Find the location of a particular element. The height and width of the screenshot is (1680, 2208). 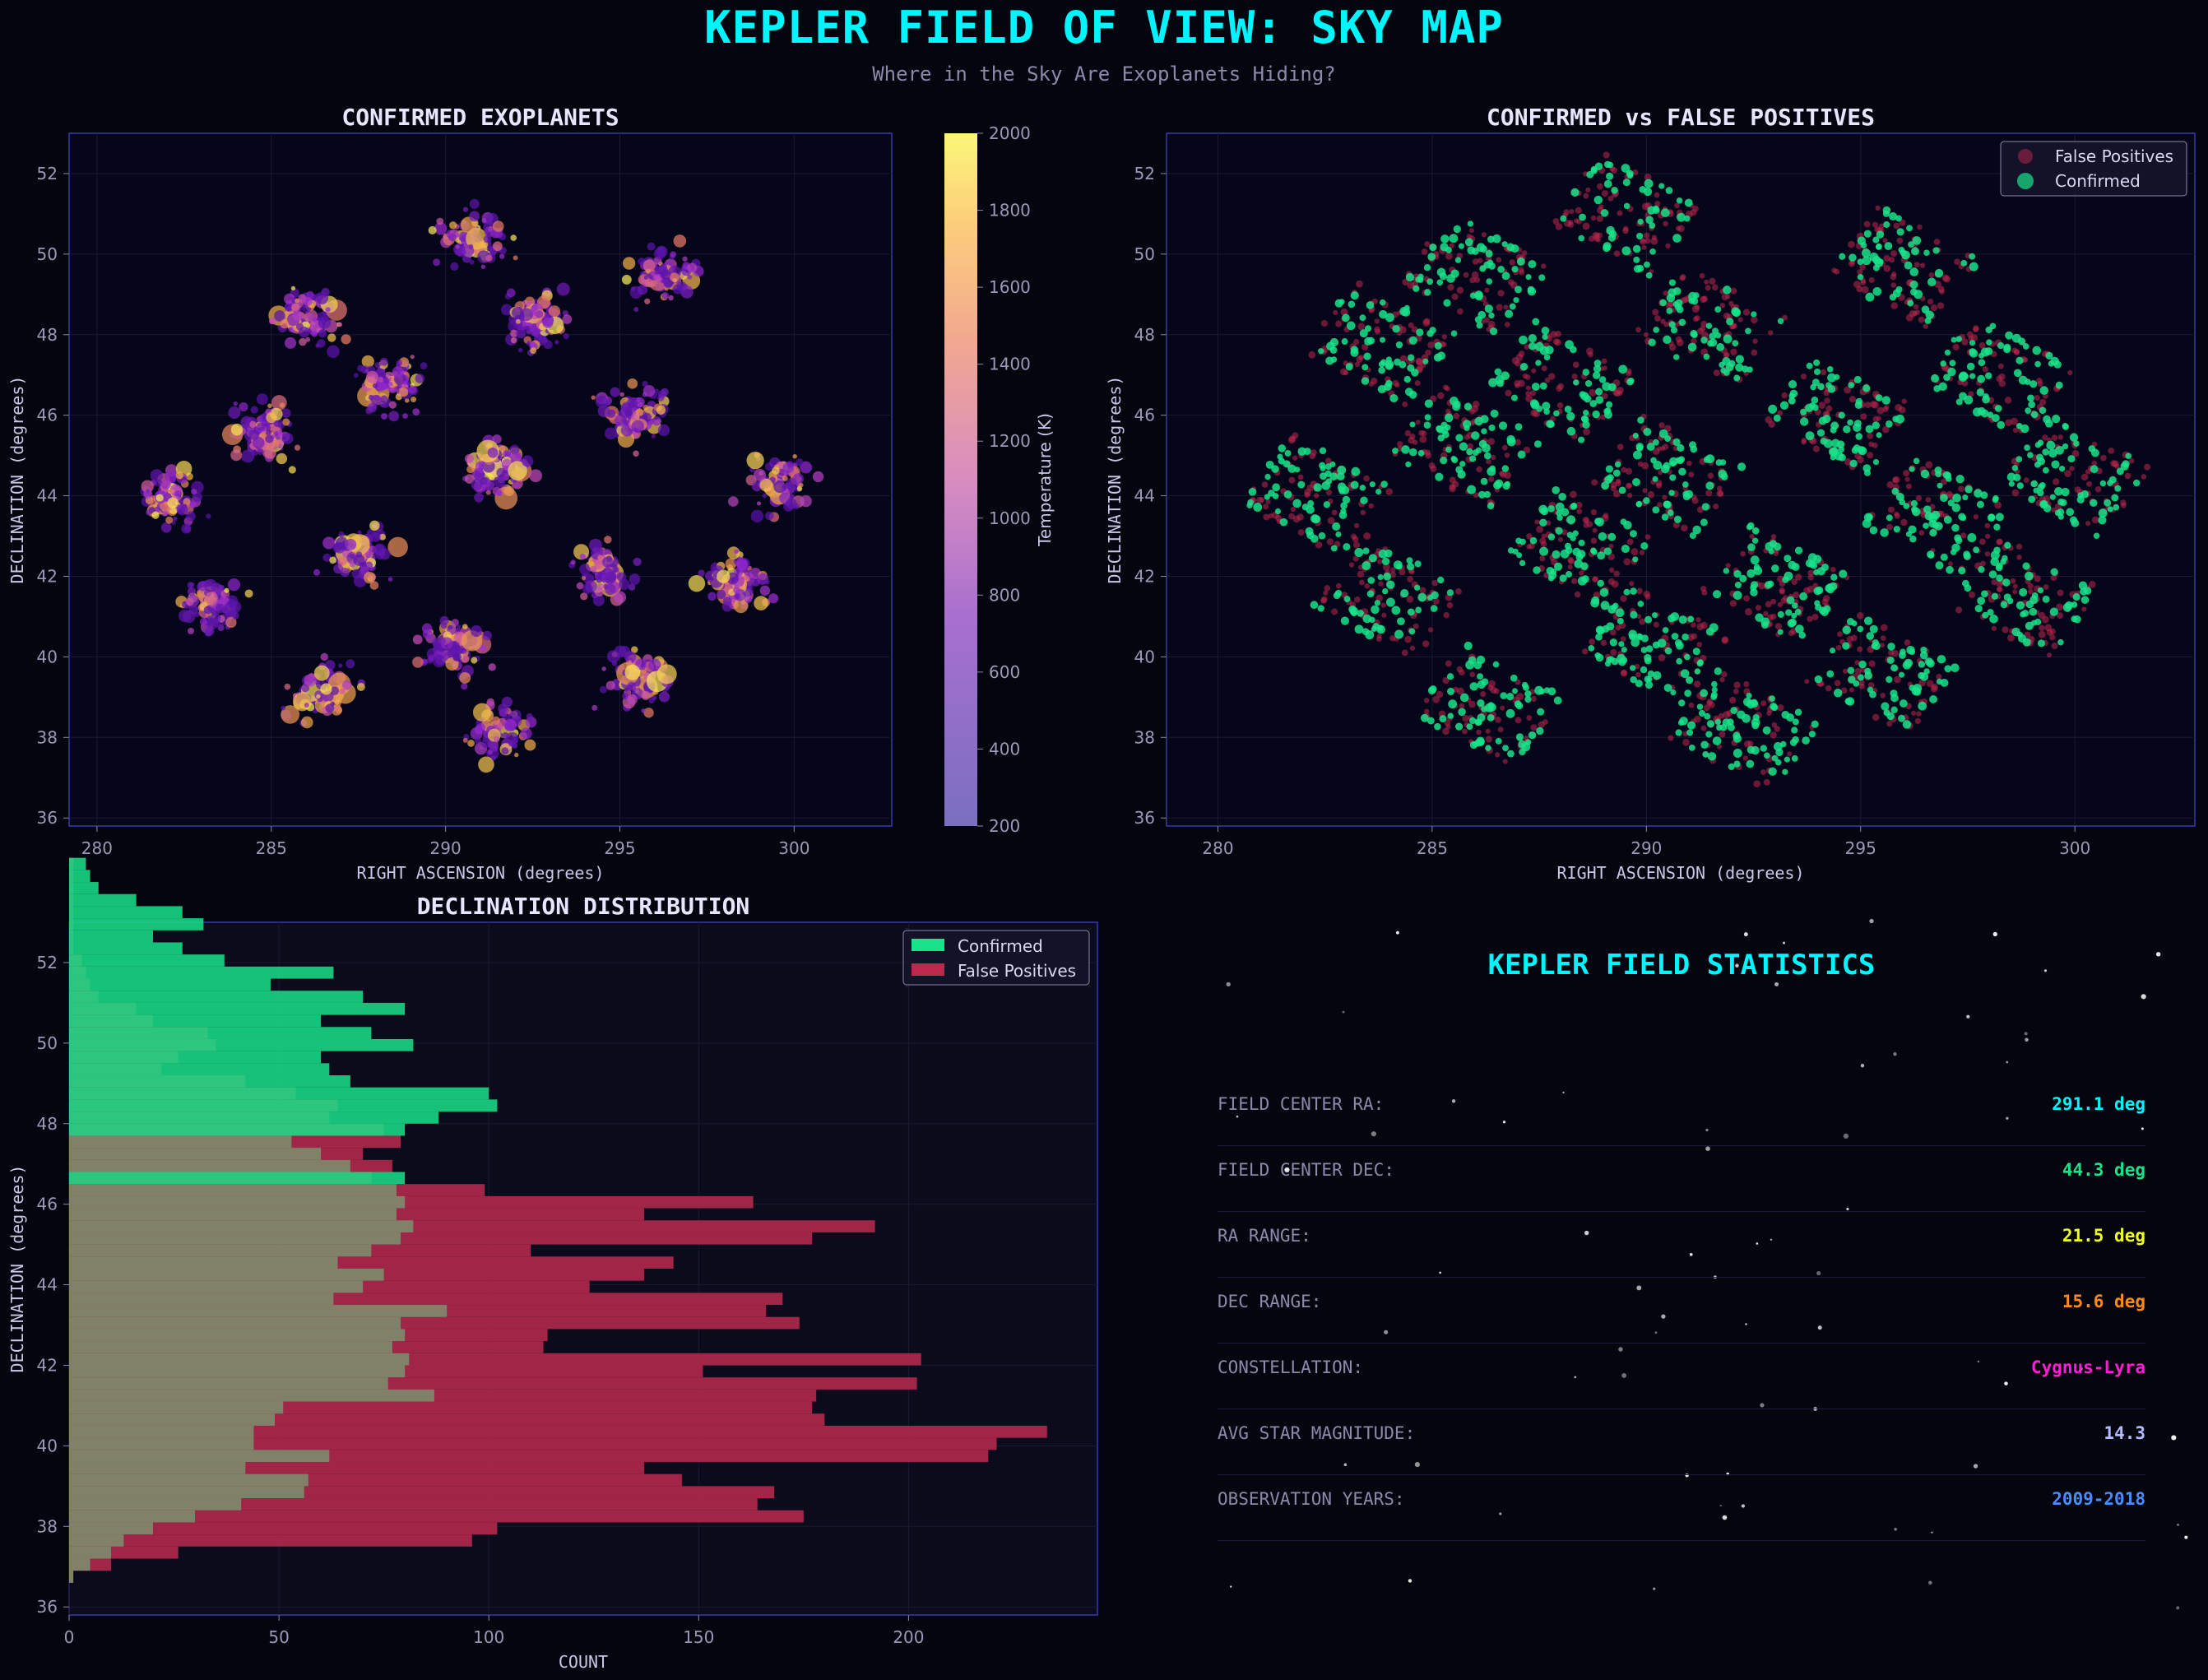

y-tick-label: 48 is located at coordinates (47, 1124).